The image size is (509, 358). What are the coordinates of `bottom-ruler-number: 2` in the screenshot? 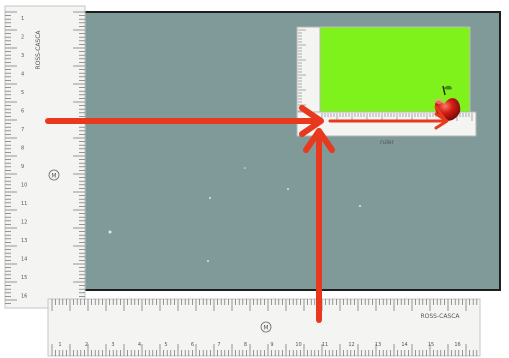 It's located at (86, 345).